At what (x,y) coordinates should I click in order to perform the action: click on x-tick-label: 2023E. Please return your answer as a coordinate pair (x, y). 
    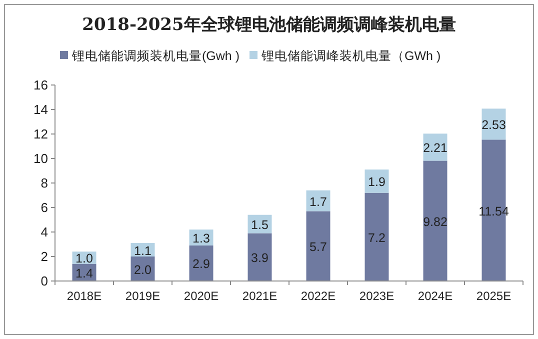
    Looking at the image, I should click on (376, 296).